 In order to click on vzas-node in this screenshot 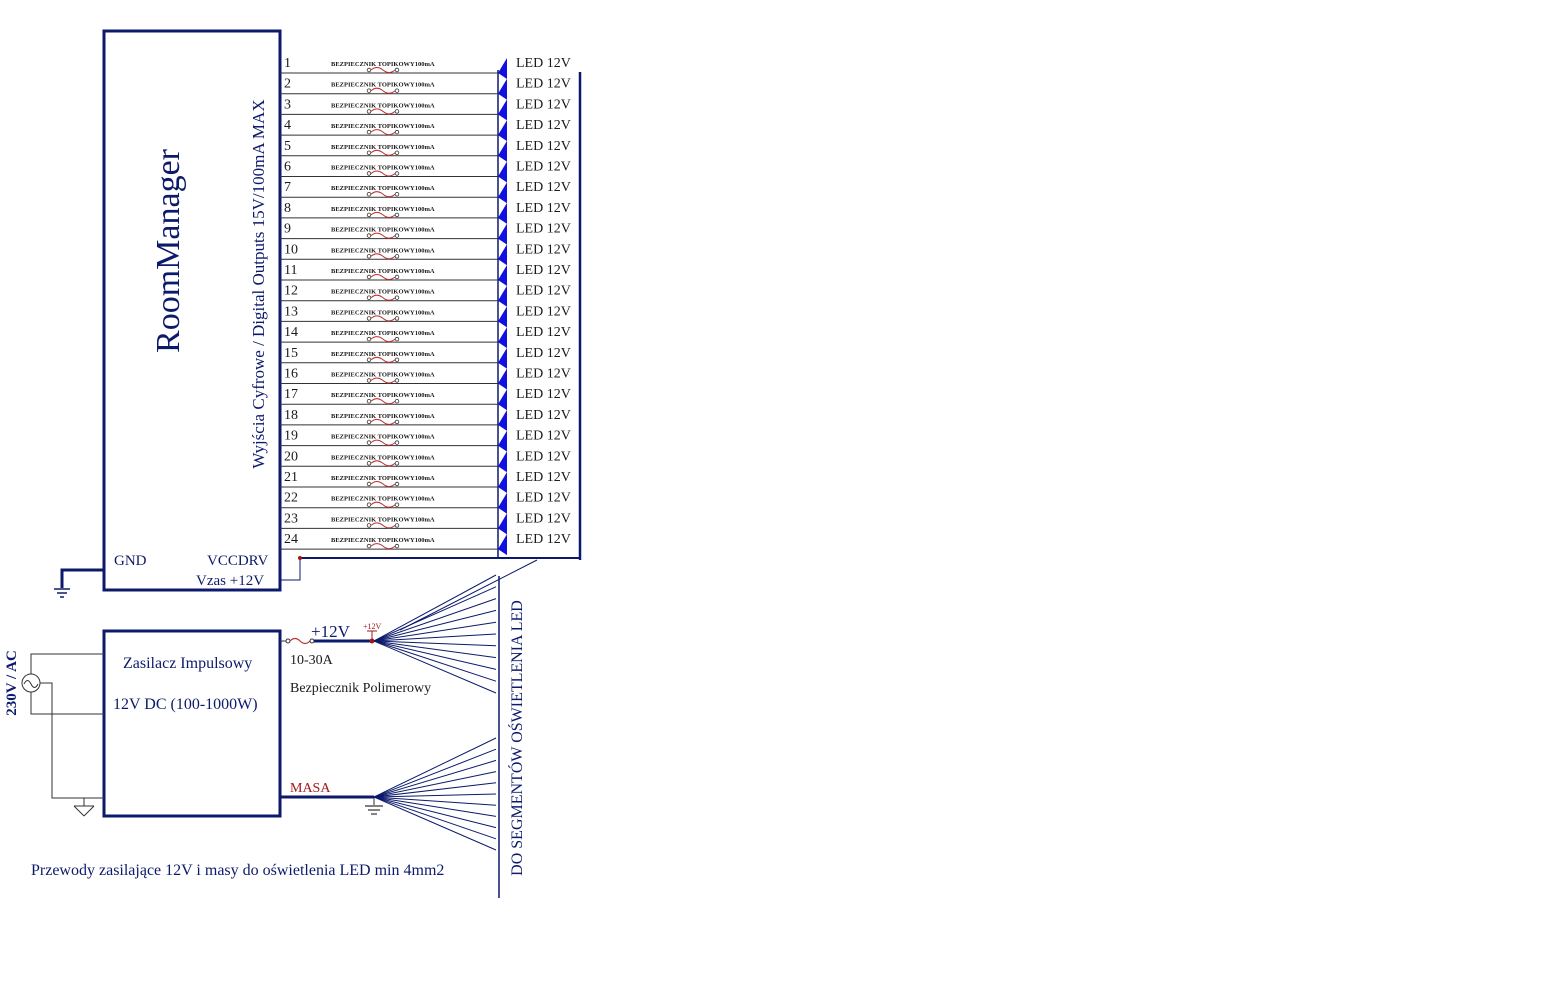, I will do `click(300, 558)`.